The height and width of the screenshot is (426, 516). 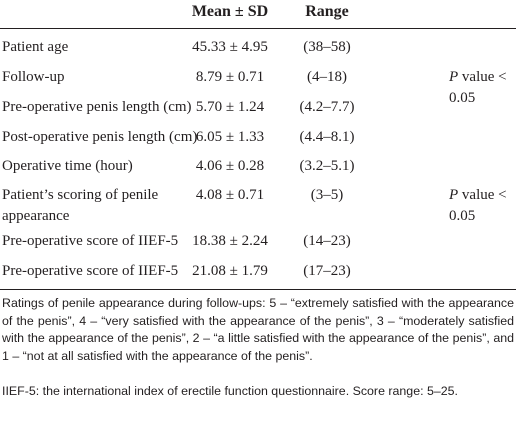 I want to click on row-label: Patient’s scoring of penile appearance, so click(x=80, y=205).